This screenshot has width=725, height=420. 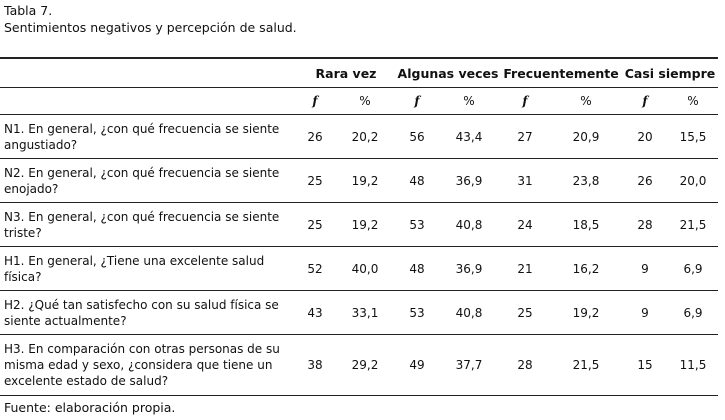 I want to click on percent-cell: 43,4, so click(x=469, y=136).